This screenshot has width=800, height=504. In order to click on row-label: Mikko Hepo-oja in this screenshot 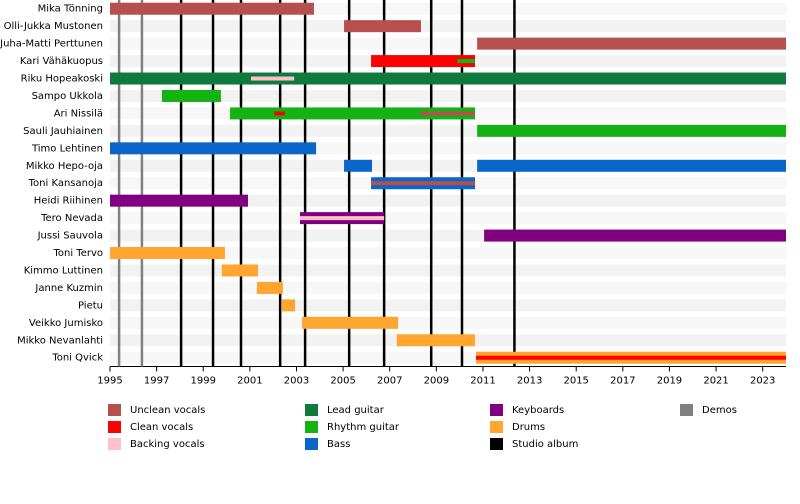, I will do `click(64, 166)`.